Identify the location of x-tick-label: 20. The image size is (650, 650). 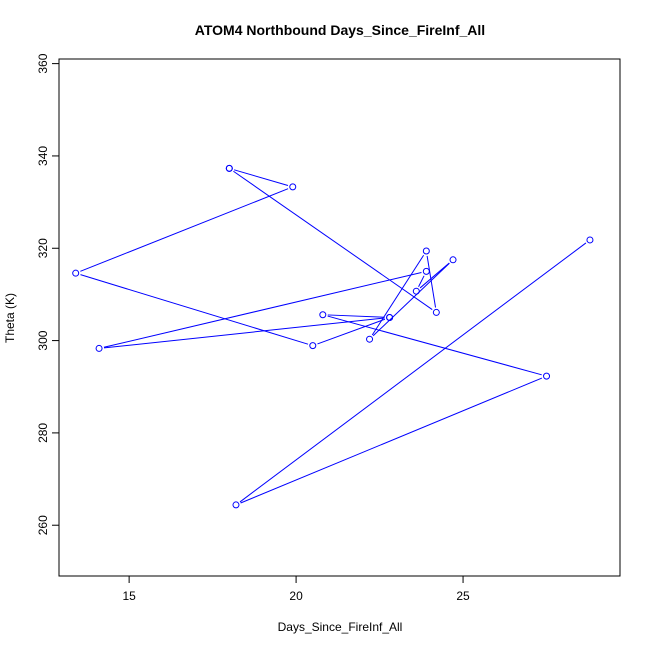
(296, 596).